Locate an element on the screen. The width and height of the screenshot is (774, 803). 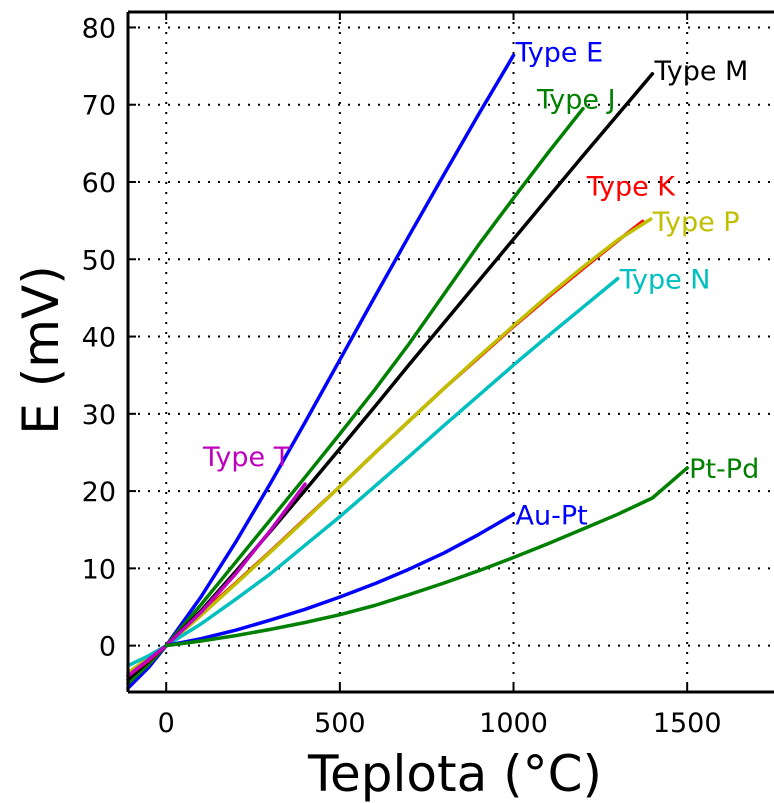
x-tick-label-3: 1500 is located at coordinates (687, 723).